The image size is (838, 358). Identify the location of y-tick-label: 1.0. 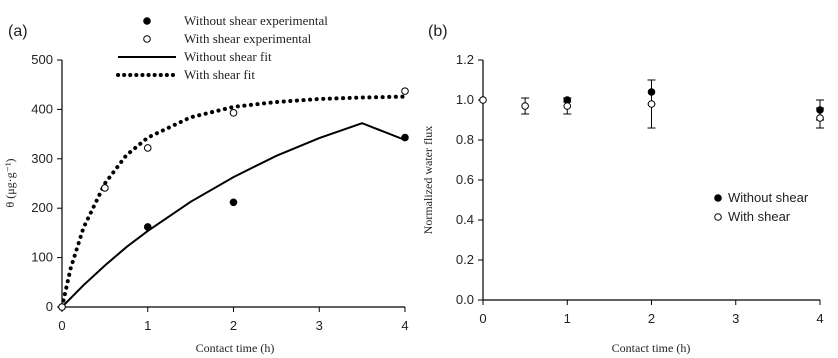
(465, 99).